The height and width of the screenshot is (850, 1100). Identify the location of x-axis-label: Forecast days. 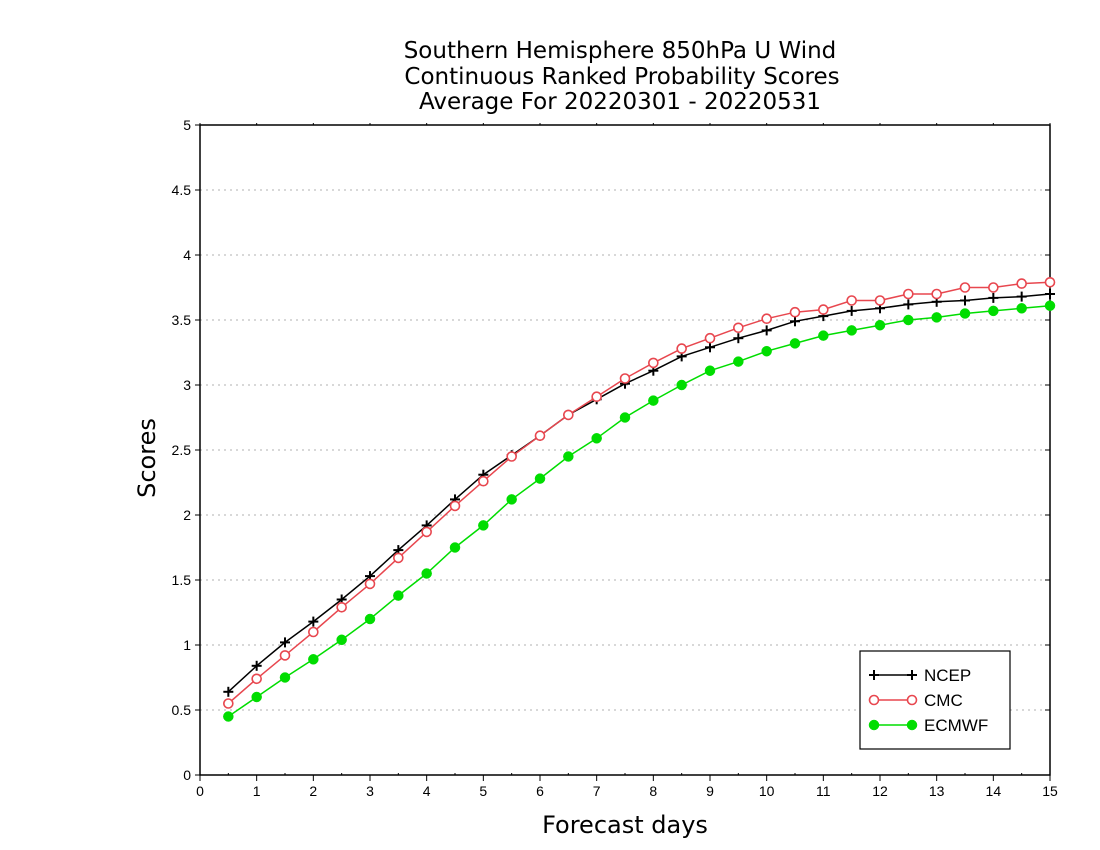
(625, 825).